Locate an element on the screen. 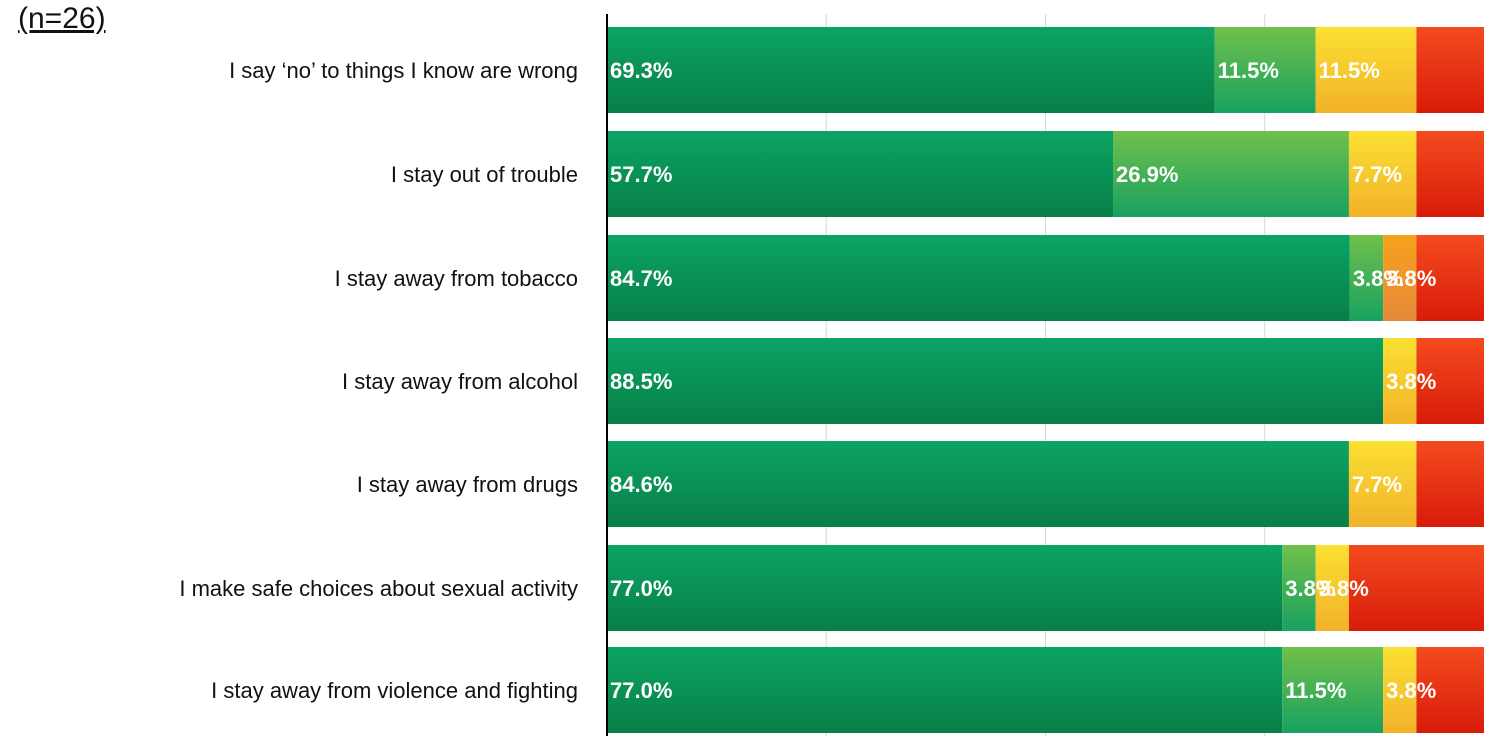  sample-size-label: (n=26) is located at coordinates (62, 18).